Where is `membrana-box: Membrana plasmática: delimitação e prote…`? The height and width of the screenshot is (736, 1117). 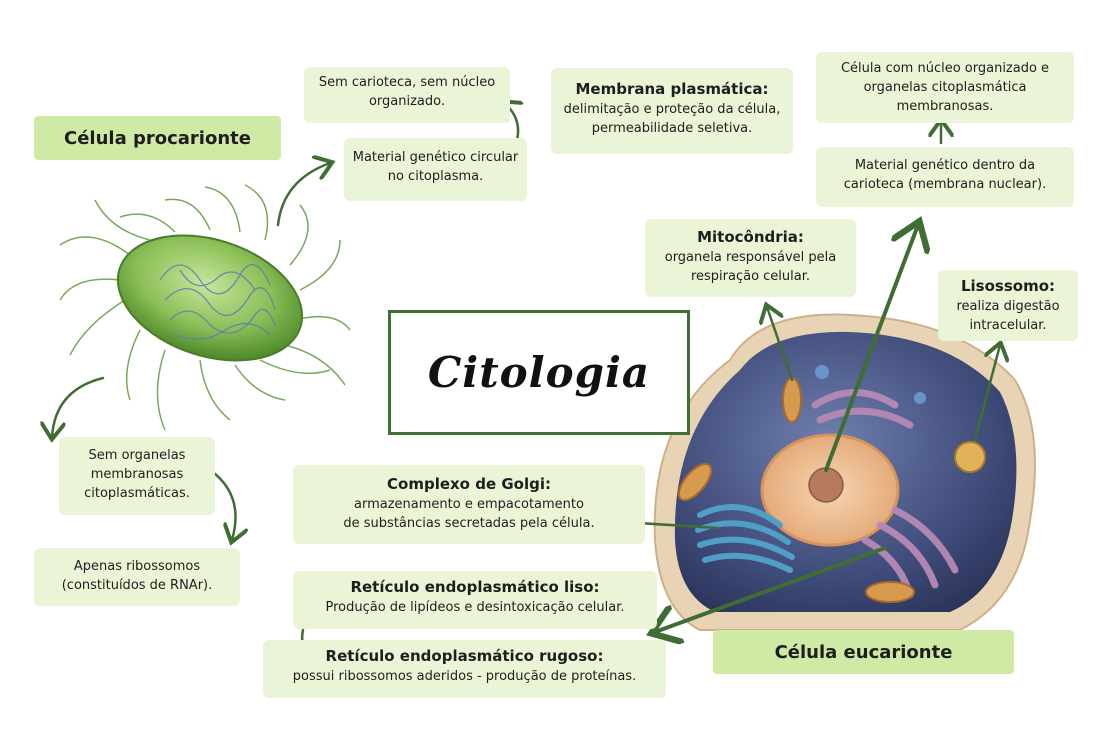 membrana-box: Membrana plasmática: delimitação e prote… is located at coordinates (672, 111).